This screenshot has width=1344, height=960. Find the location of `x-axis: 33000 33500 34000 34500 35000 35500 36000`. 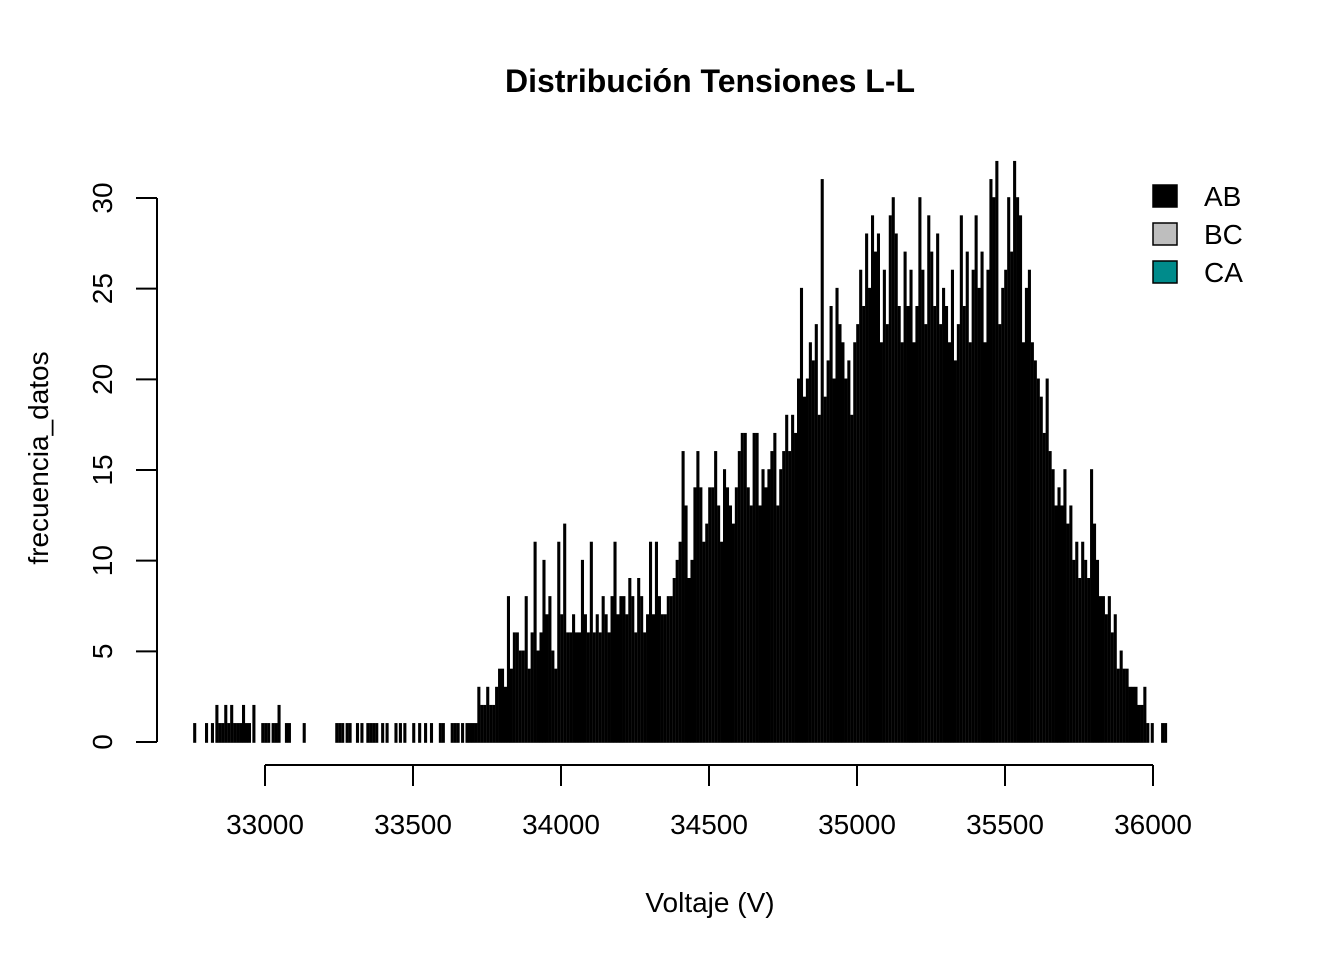

x-axis: 33000 33500 34000 34500 35000 35500 36000 is located at coordinates (709, 802).